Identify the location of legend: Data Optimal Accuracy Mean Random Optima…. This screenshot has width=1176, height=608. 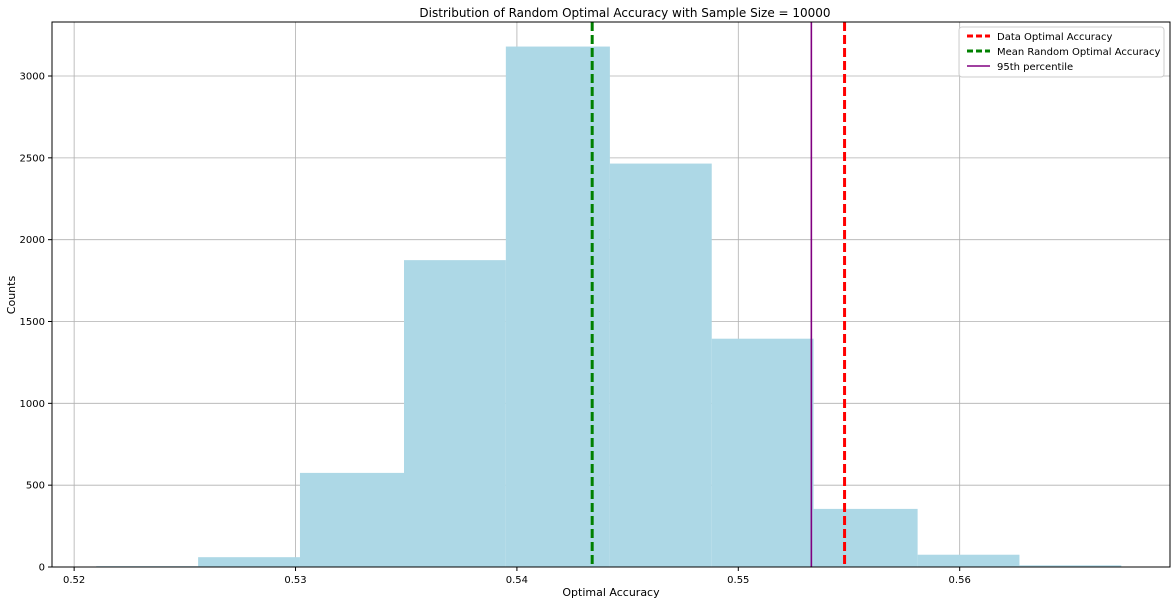
(1061, 52).